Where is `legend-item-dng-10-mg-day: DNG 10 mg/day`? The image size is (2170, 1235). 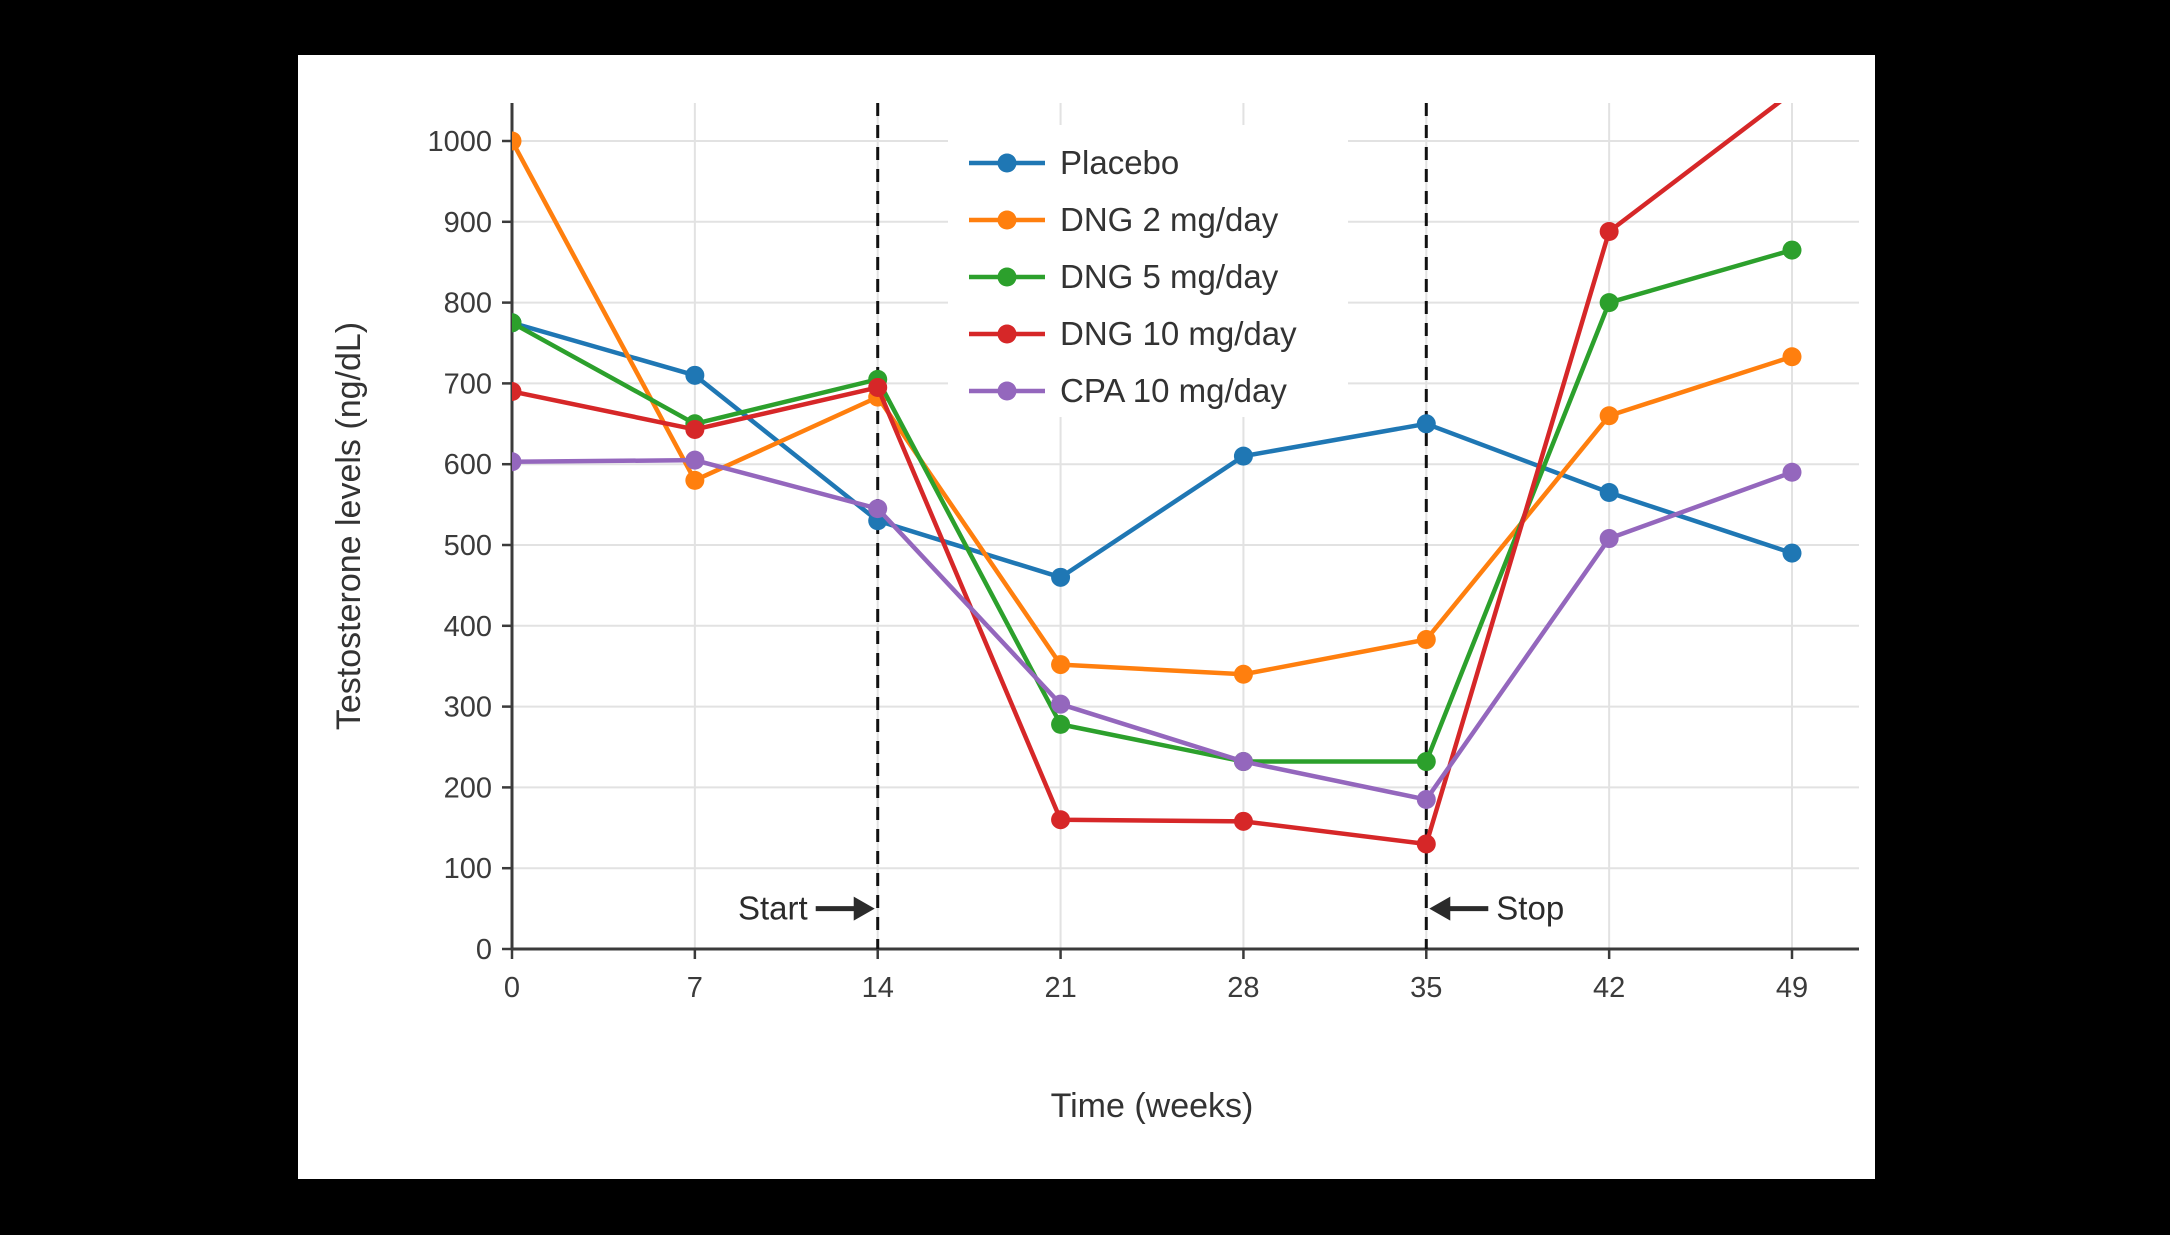
legend-item-dng-10-mg-day: DNG 10 mg/day is located at coordinates (1133, 333).